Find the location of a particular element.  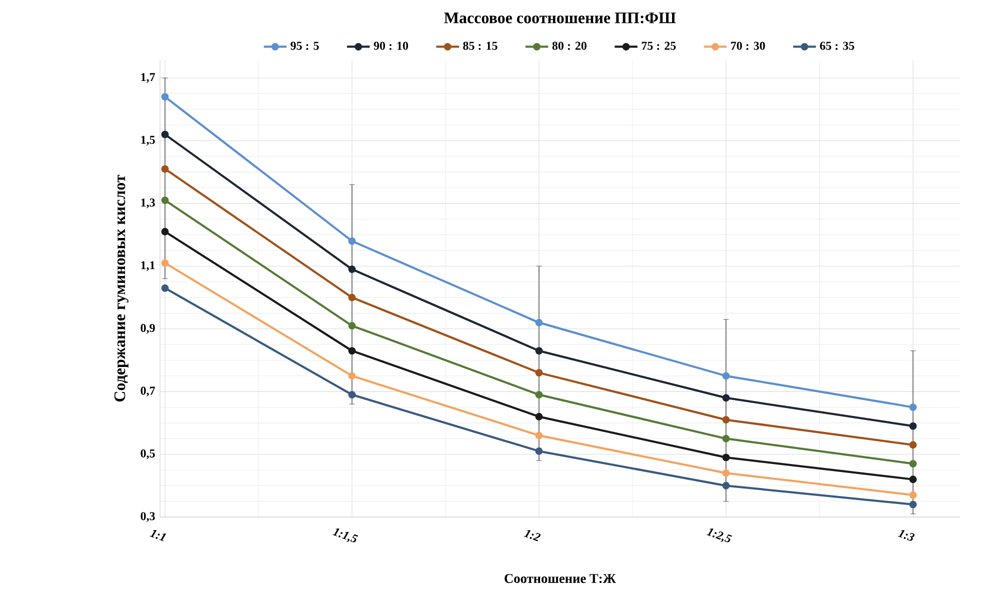

x-tick-label: 1:1 is located at coordinates (158, 536).